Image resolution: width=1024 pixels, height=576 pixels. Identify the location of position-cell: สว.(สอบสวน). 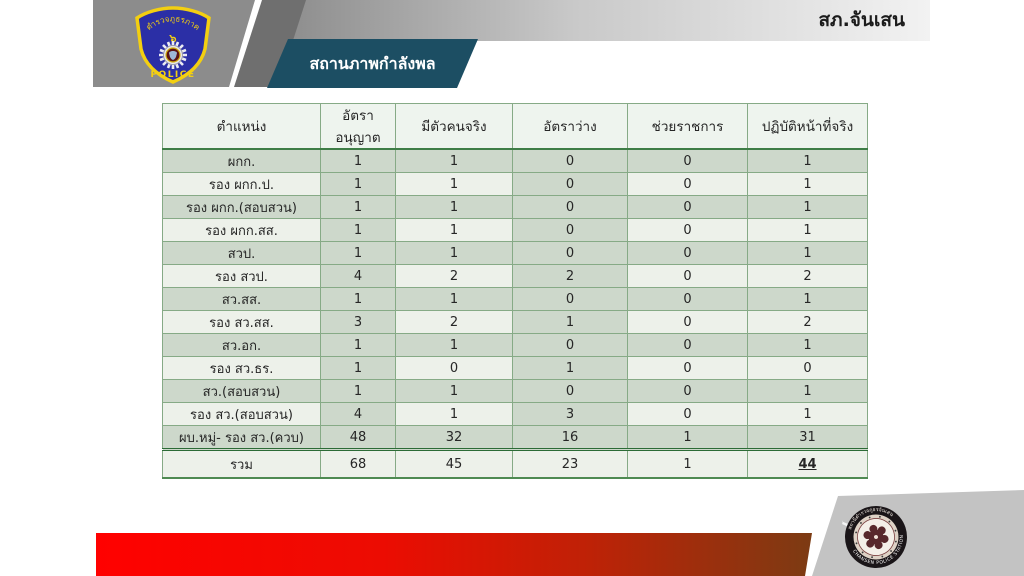
(241, 391).